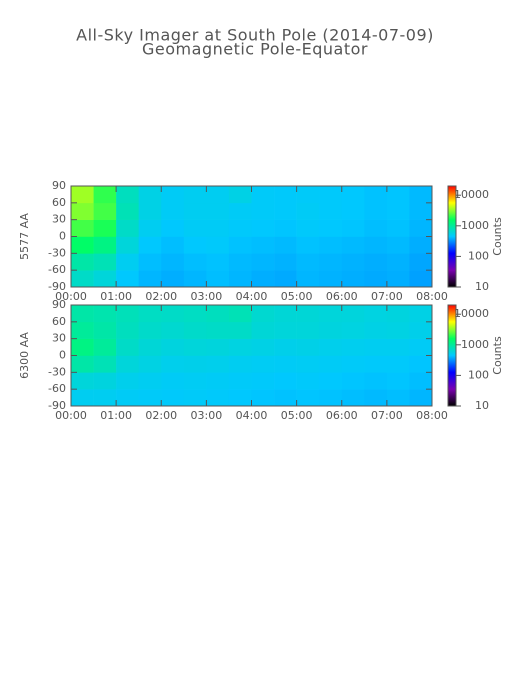 The width and height of the screenshot is (510, 680). What do you see at coordinates (57, 405) in the screenshot?
I see `y-tick-label: -90` at bounding box center [57, 405].